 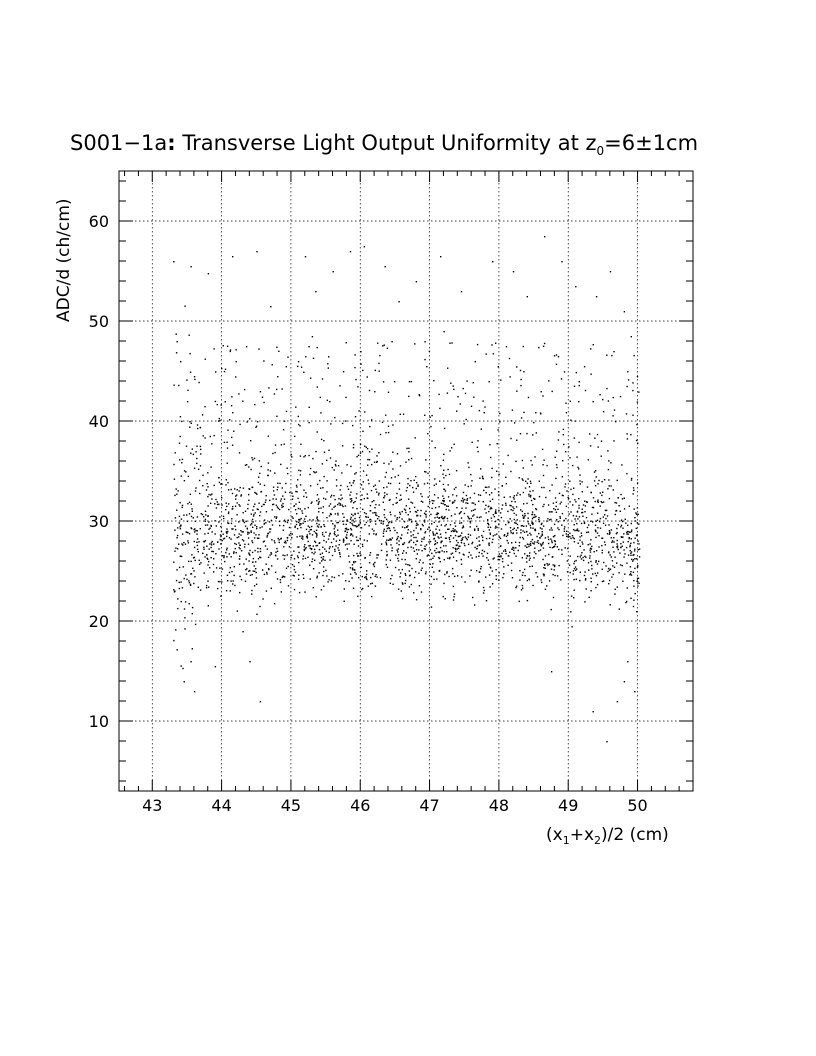 I want to click on x-tick-label: 47, so click(x=429, y=805).